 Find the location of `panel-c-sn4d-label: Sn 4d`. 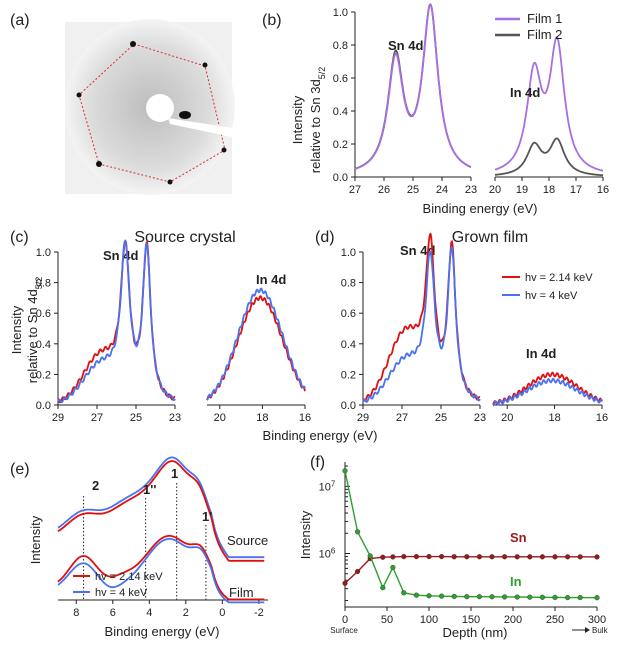

panel-c-sn4d-label: Sn 4d is located at coordinates (120, 255).